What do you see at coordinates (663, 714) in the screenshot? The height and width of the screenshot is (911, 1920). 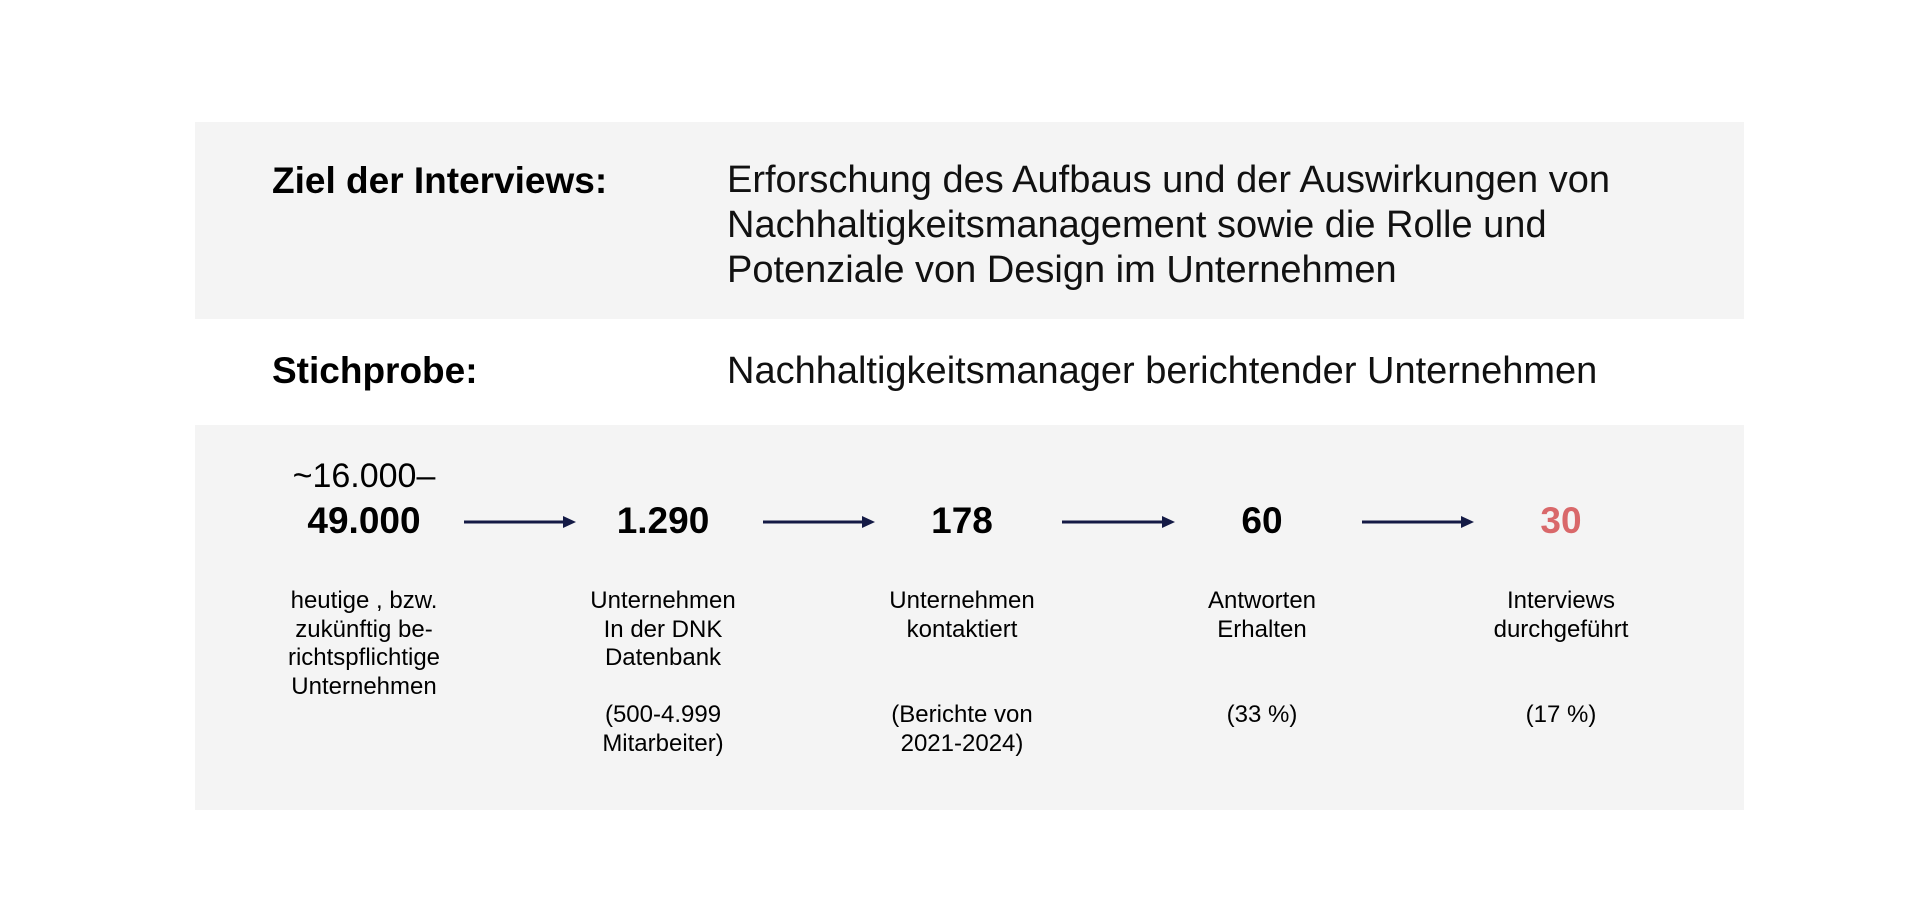 I see `note-line: (500-4.999` at bounding box center [663, 714].